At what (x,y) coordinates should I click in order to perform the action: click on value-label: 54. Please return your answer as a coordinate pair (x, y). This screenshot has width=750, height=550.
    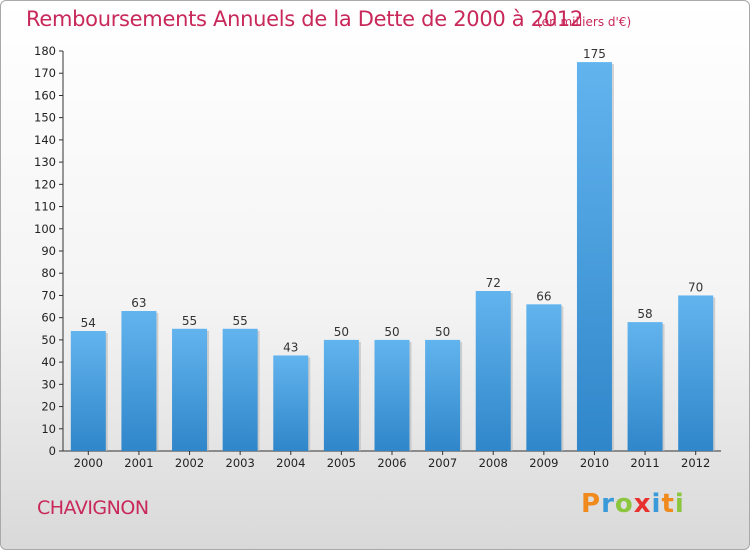
    Looking at the image, I should click on (88, 323).